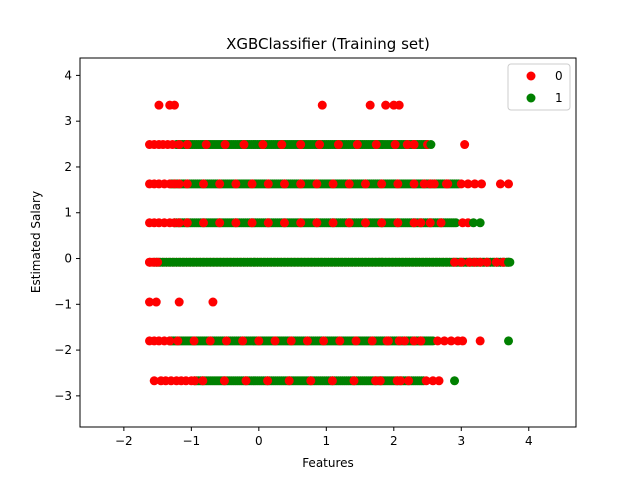  What do you see at coordinates (559, 98) in the screenshot?
I see `legend-label-1: 1` at bounding box center [559, 98].